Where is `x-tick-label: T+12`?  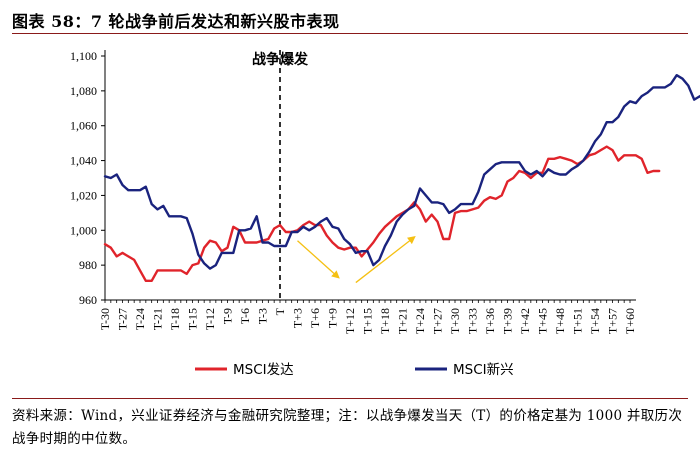
x-tick-label: T+12 is located at coordinates (350, 321).